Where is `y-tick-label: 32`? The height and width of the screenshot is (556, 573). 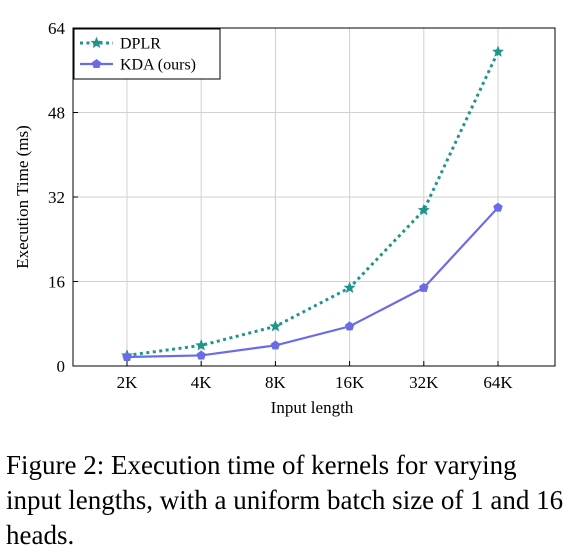
y-tick-label: 32 is located at coordinates (56, 197).